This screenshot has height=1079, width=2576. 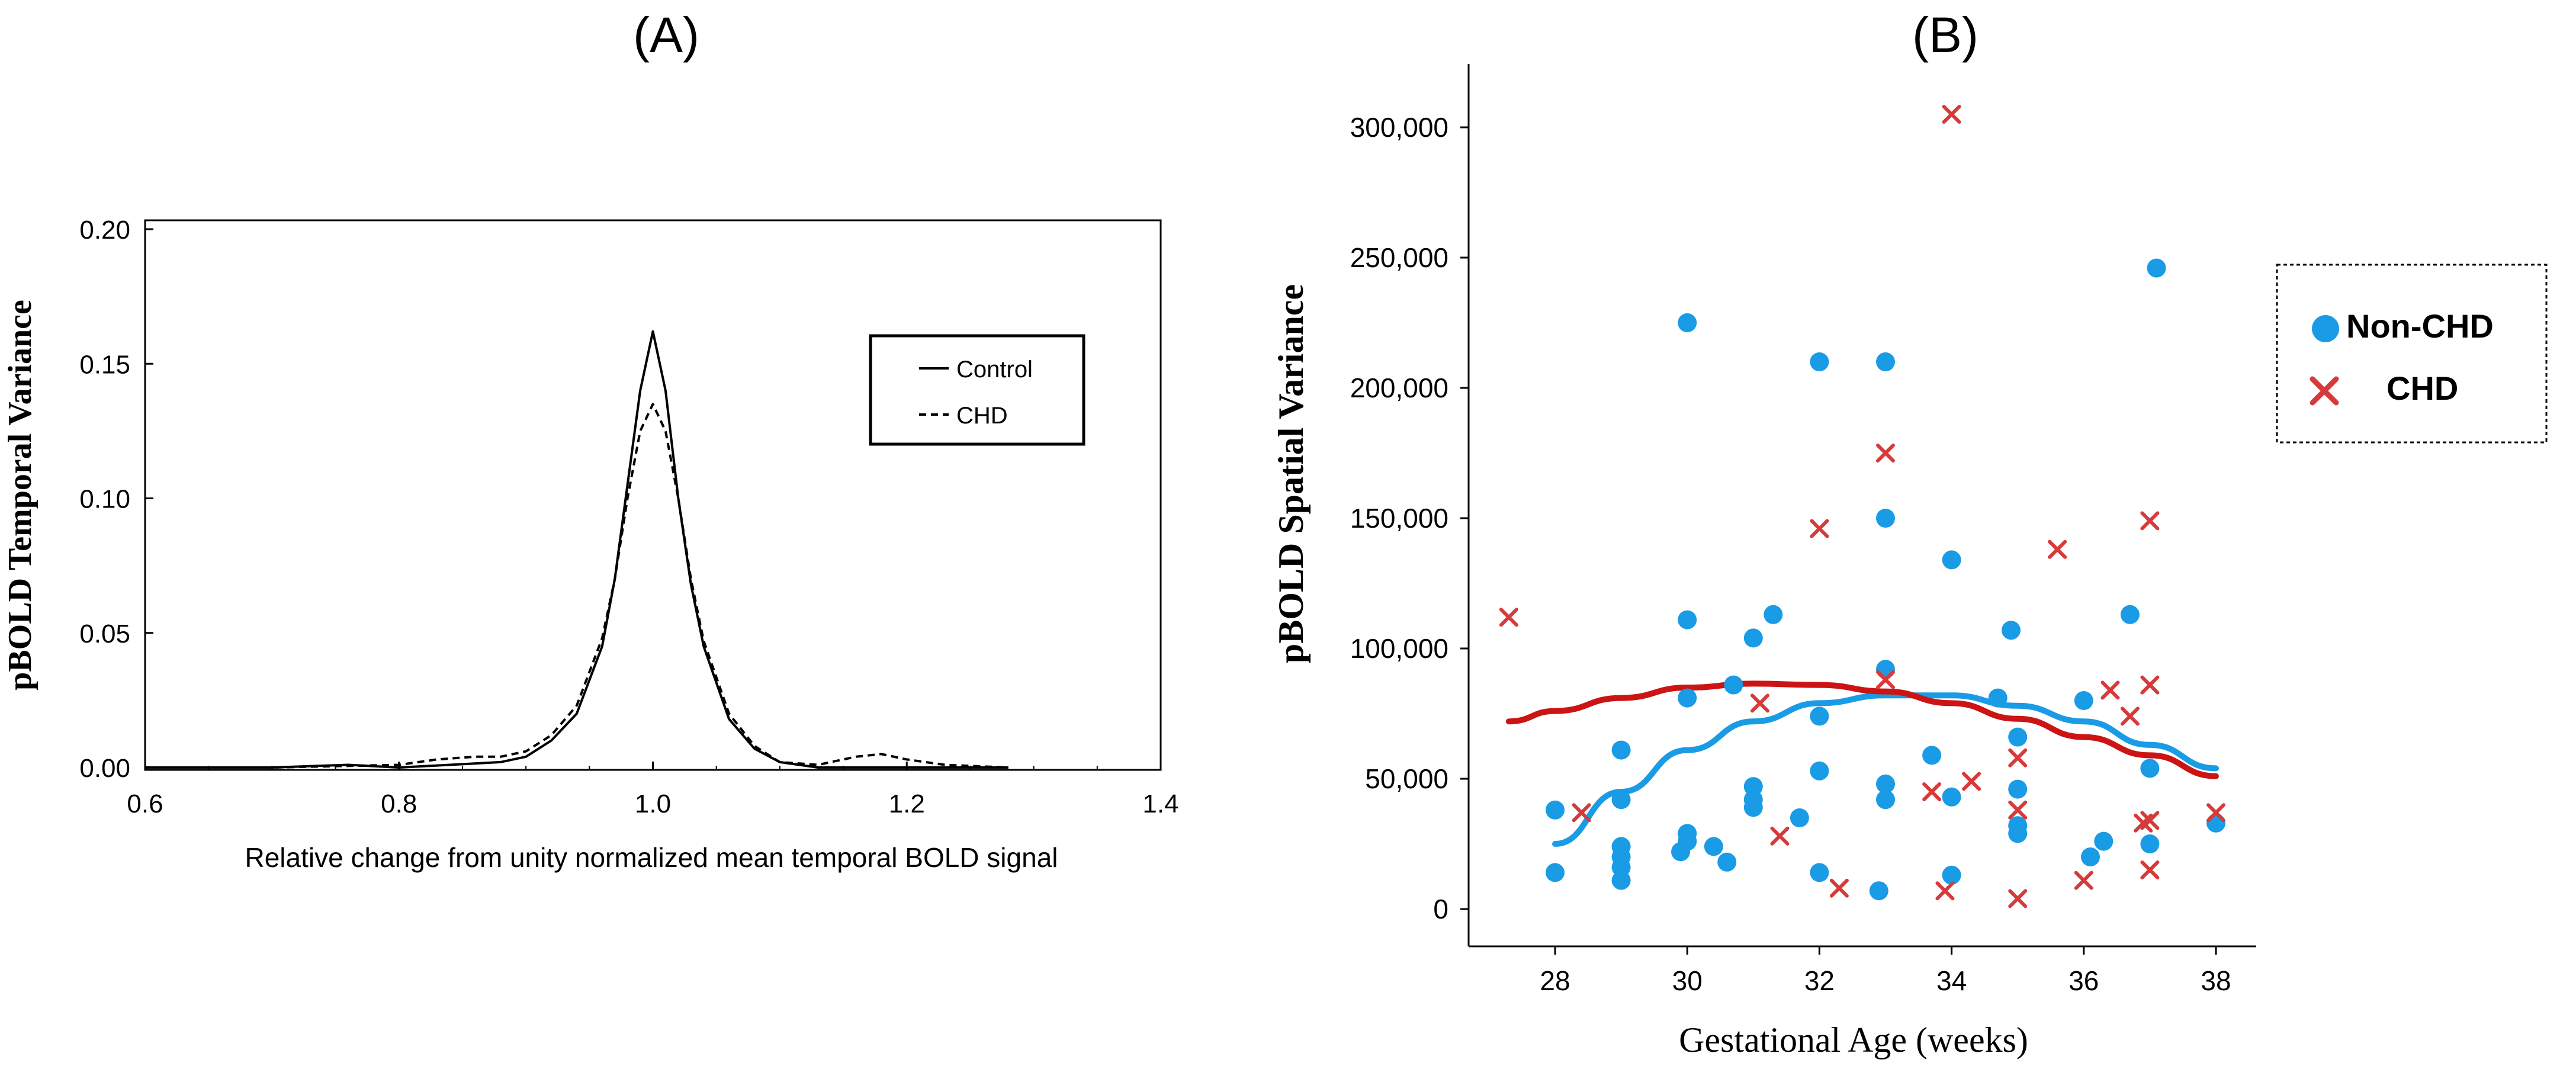 I want to click on panel-b-legend-box, so click(x=2412, y=354).